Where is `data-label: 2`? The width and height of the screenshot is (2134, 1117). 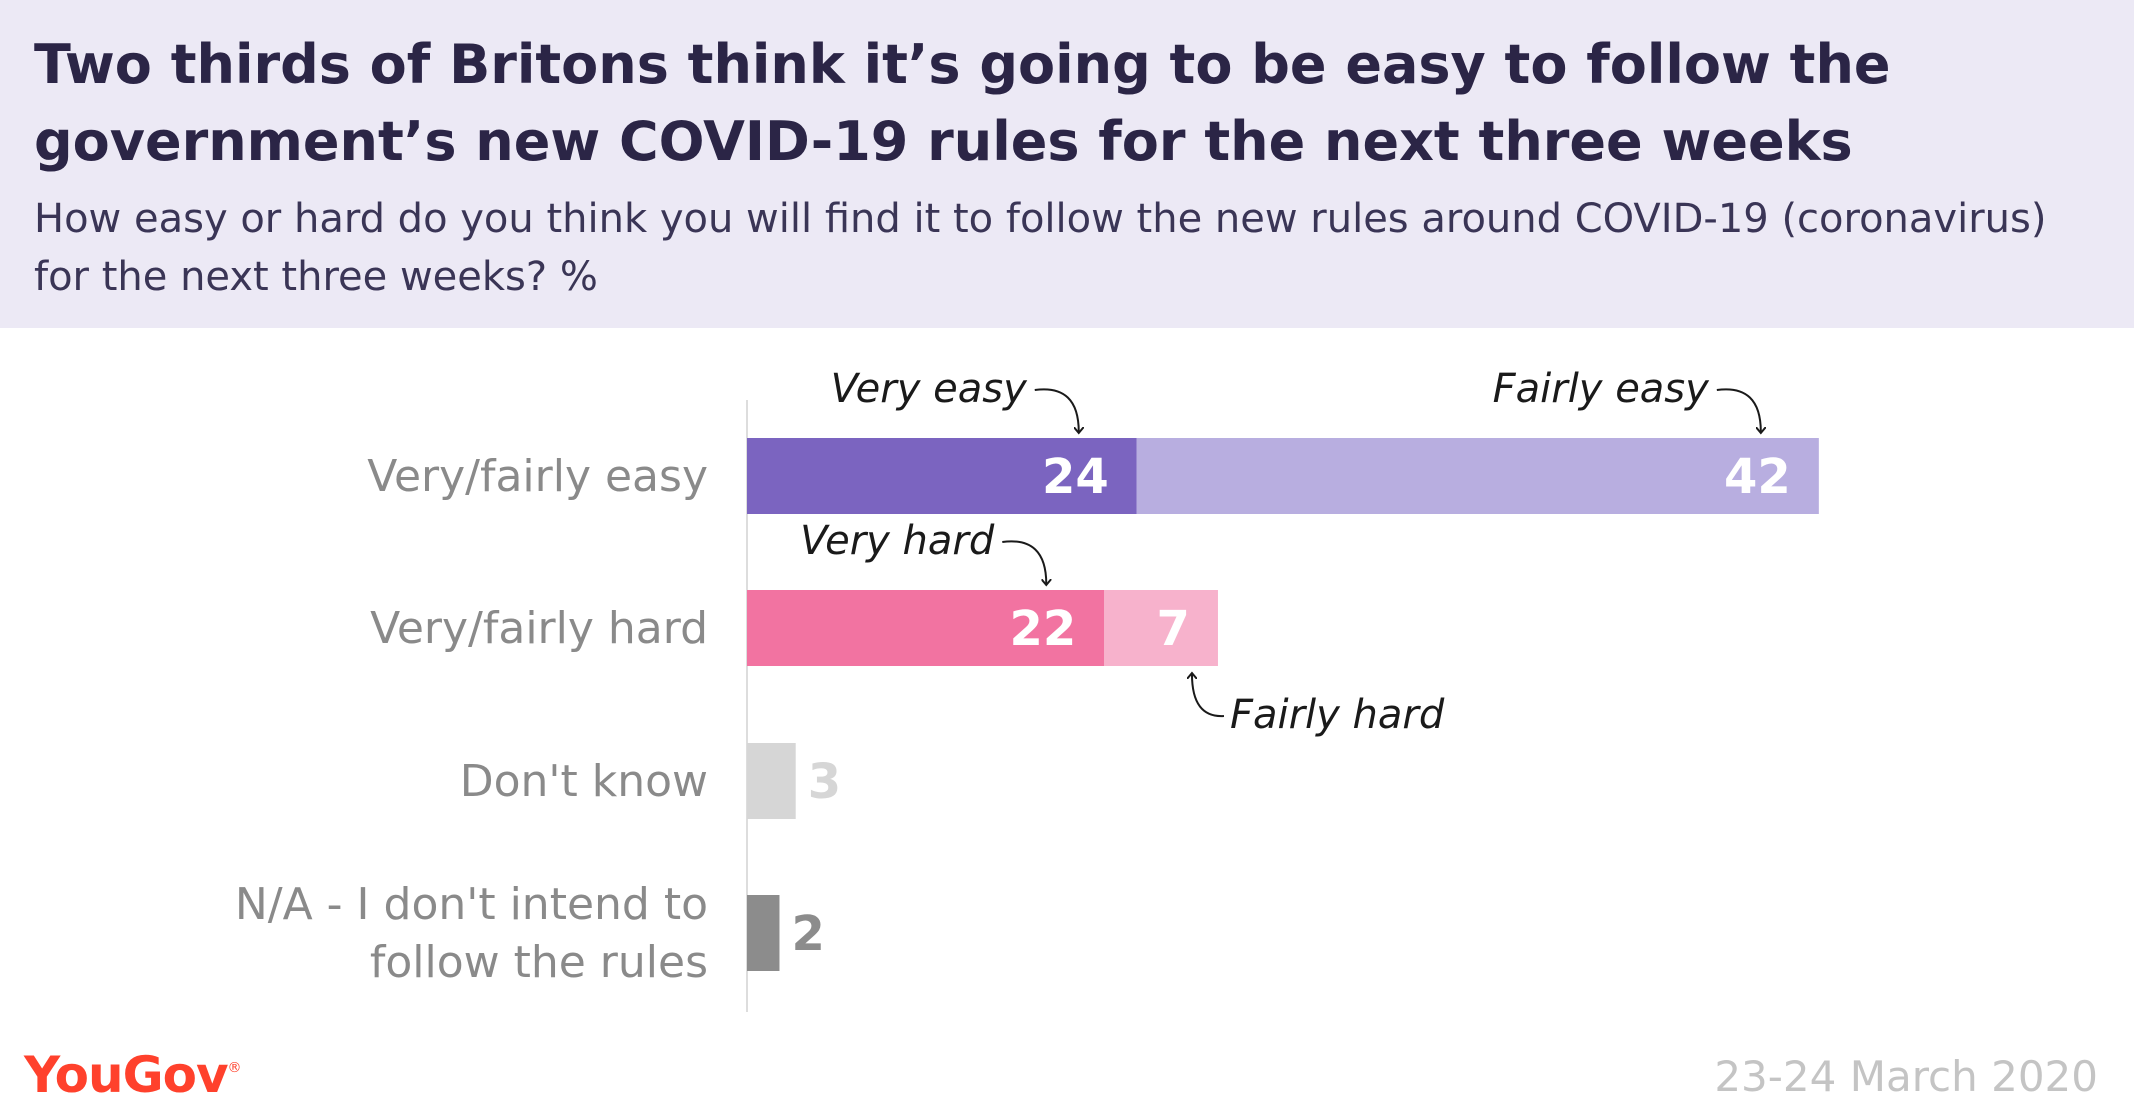
data-label: 2 is located at coordinates (807, 934).